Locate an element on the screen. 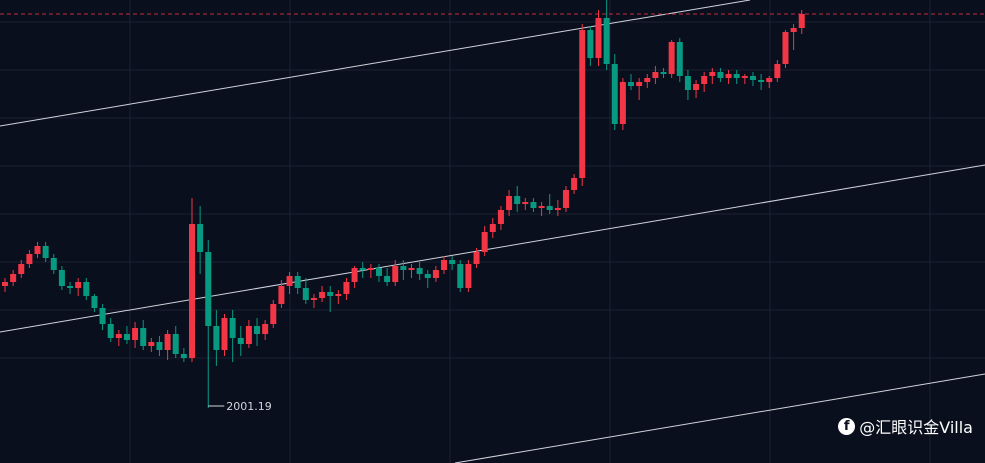  watermark-text: @汇眼识金Villa is located at coordinates (916, 427).